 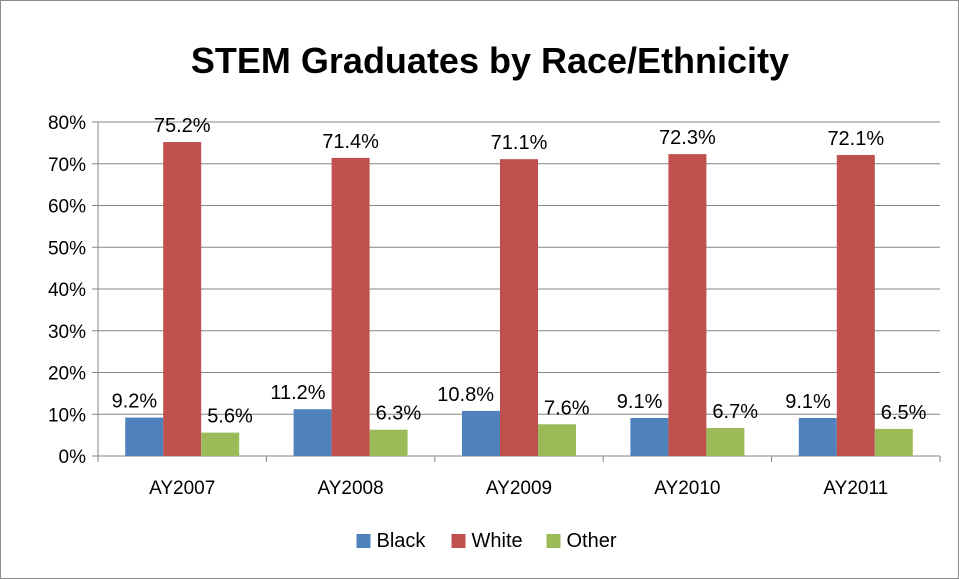 I want to click on legend-swatch-white, so click(x=458, y=541).